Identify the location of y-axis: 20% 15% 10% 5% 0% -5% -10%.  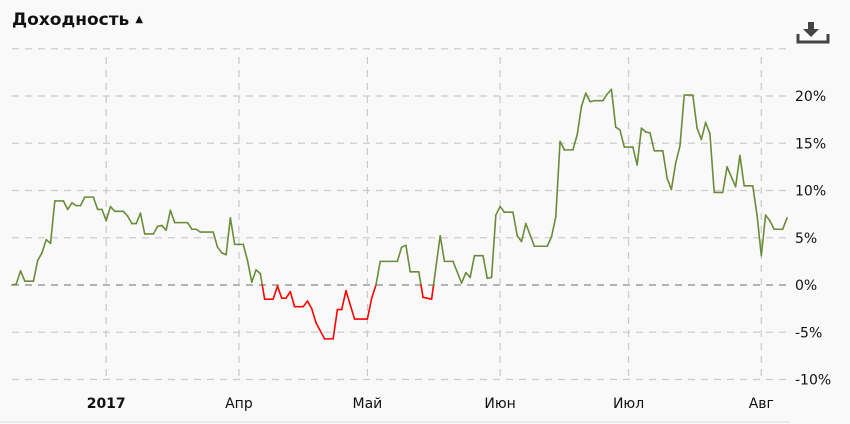
(813, 239).